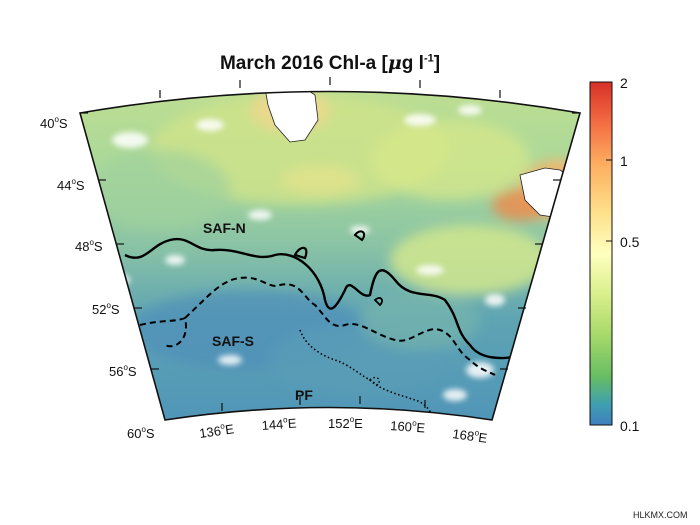 The image size is (700, 525). What do you see at coordinates (233, 341) in the screenshot?
I see `front-label-saf-s: SAF-S` at bounding box center [233, 341].